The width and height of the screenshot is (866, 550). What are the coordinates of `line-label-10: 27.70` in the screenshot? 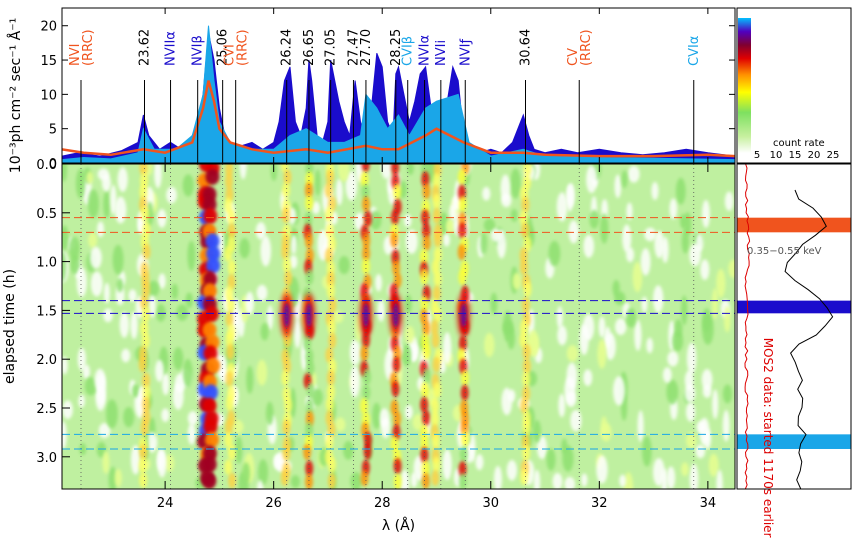 It's located at (366, 47).